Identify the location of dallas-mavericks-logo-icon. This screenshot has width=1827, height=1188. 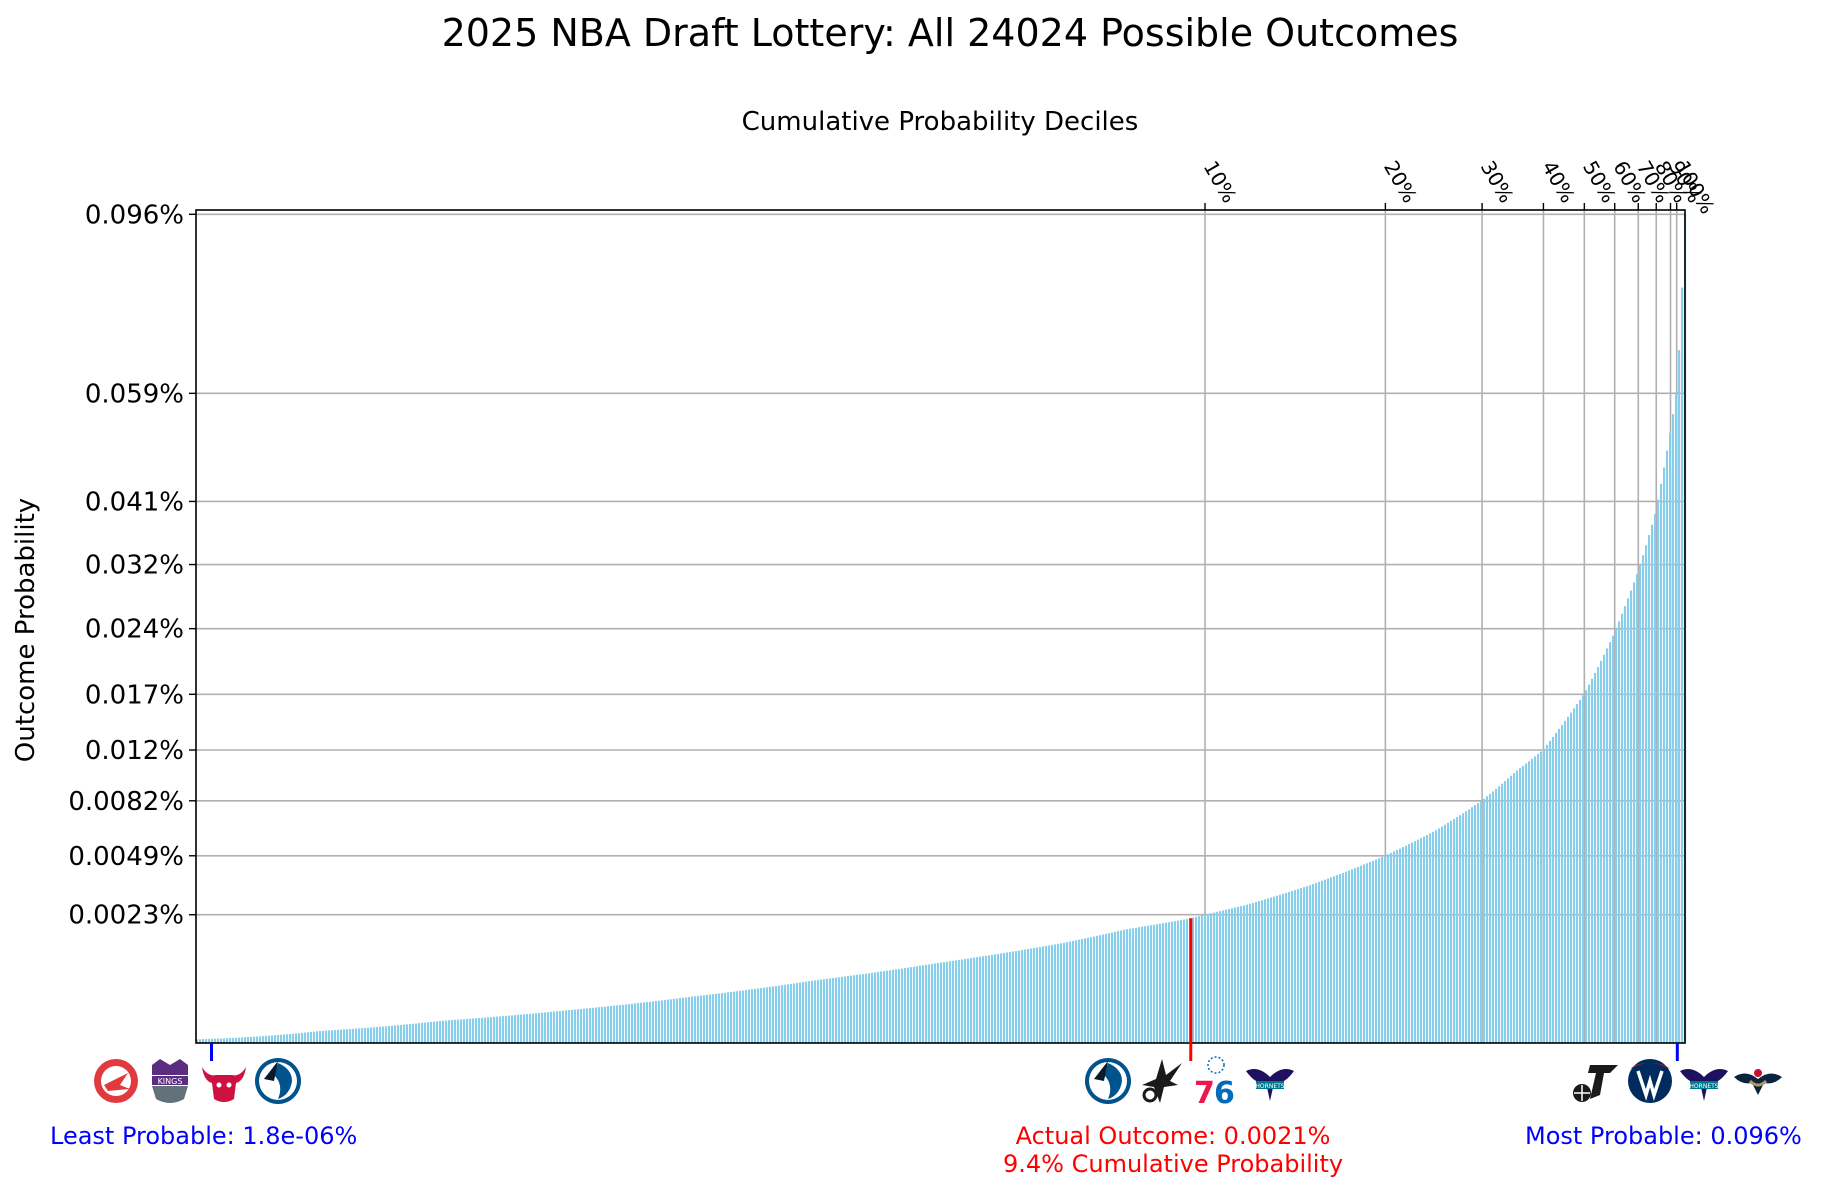
(1108, 1081).